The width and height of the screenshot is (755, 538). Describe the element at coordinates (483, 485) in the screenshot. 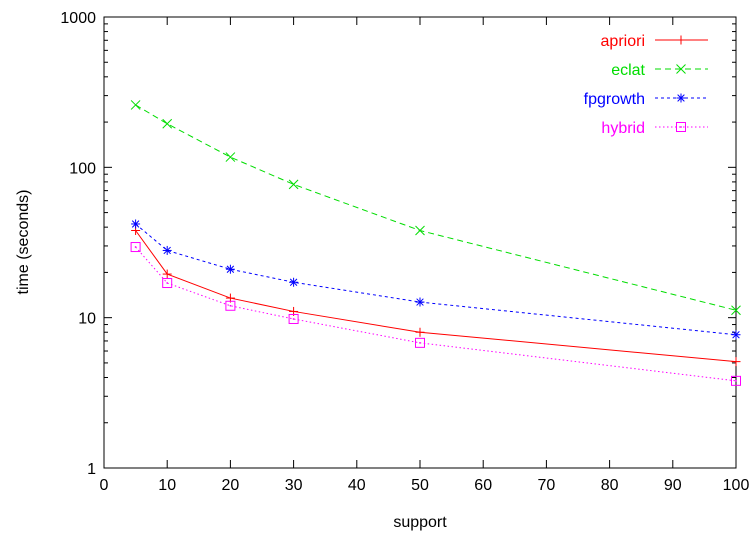

I see `x-tick-label: 60` at that location.